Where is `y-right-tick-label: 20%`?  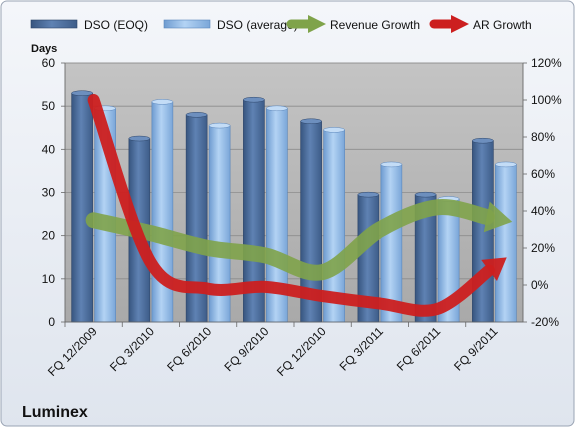
y-right-tick-label: 20% is located at coordinates (543, 248).